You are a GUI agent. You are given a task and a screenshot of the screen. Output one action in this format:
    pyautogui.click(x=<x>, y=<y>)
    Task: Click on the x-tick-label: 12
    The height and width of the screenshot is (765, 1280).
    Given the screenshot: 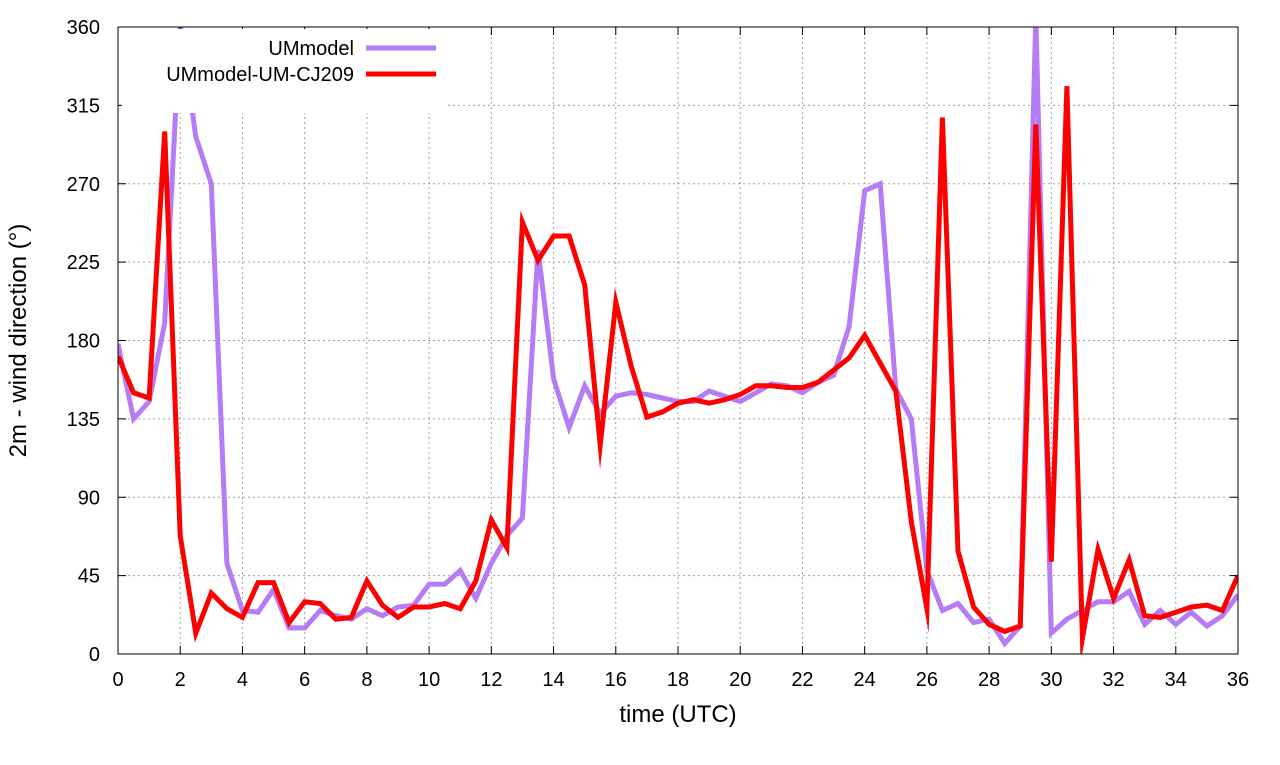 What is the action you would take?
    pyautogui.click(x=491, y=680)
    